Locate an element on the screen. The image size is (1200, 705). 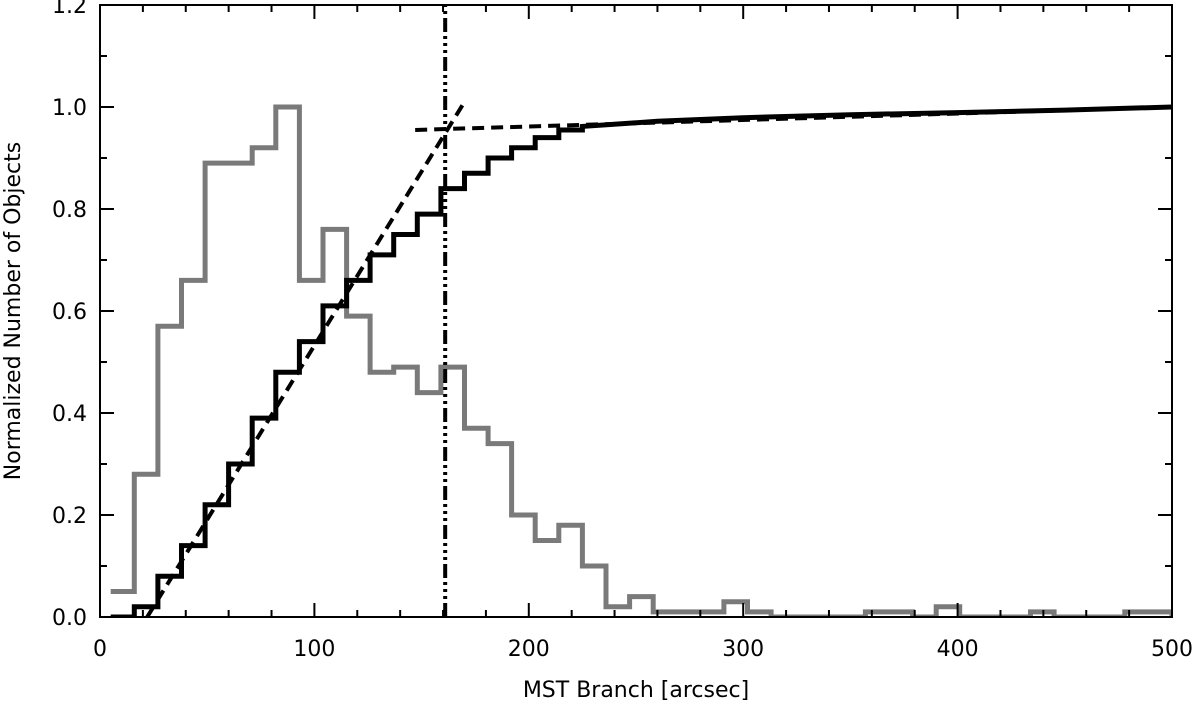
y-tick-label: 1.0 is located at coordinates (69, 108).